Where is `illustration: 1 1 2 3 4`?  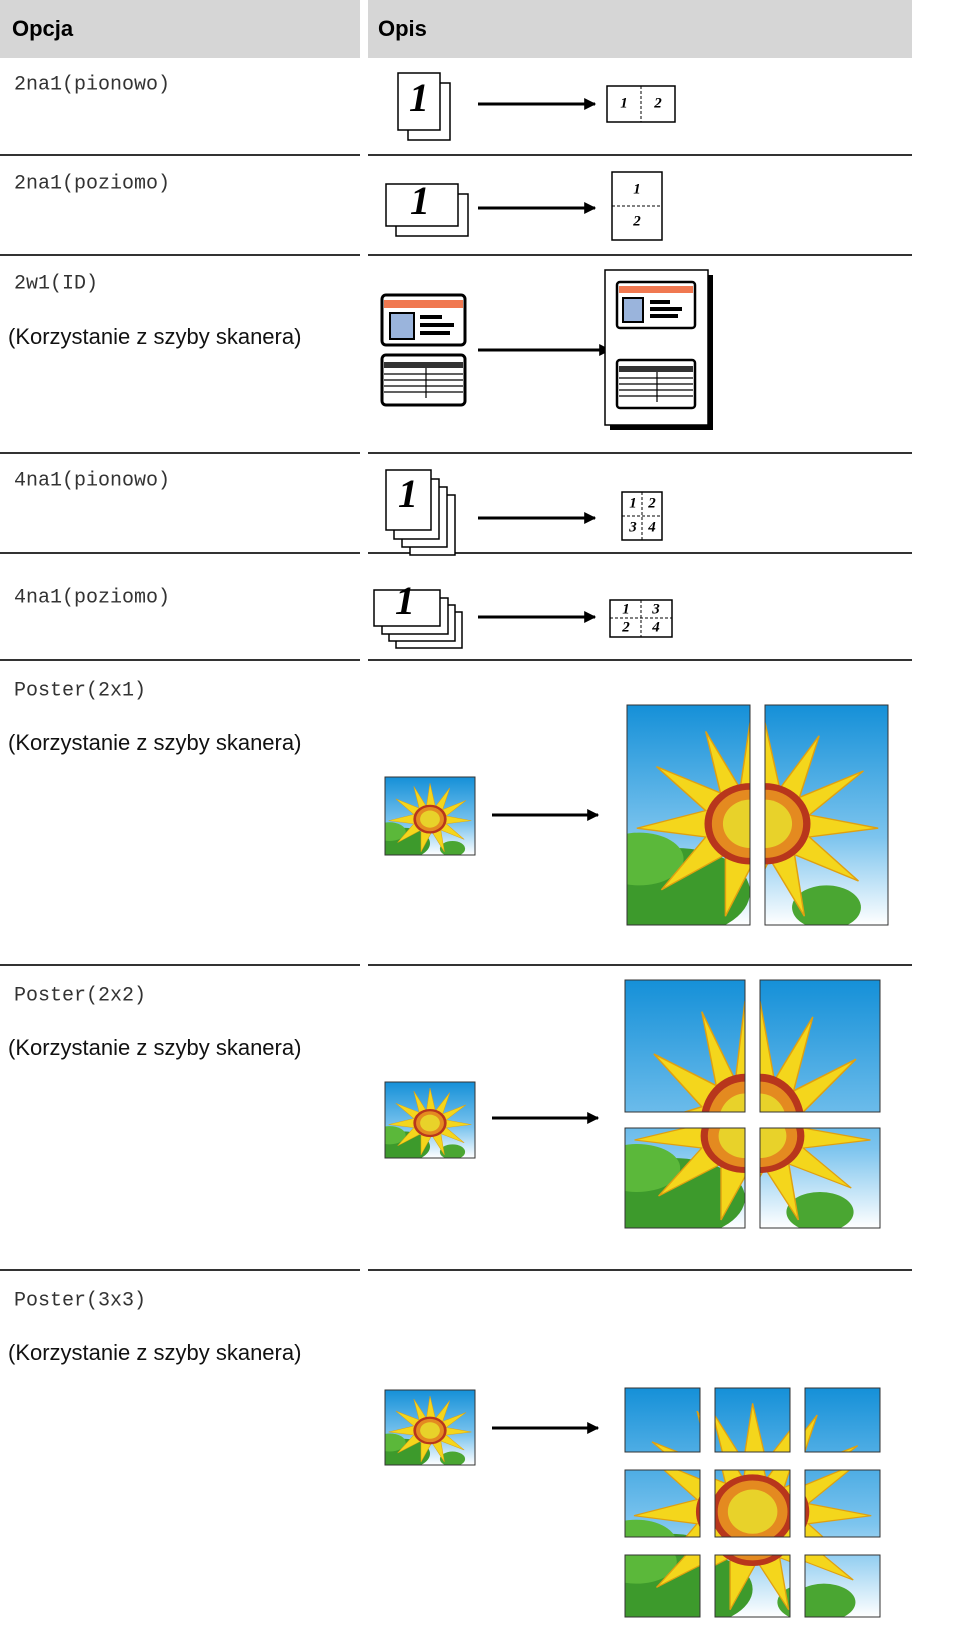
illustration: 1 1 2 3 4 is located at coordinates (524, 512).